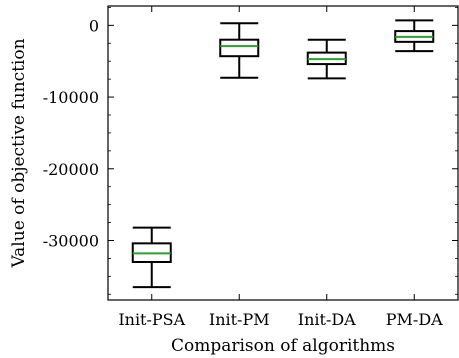 Image resolution: width=459 pixels, height=358 pixels. Describe the element at coordinates (151, 319) in the screenshot. I see `x-tick-label: Init-PSA` at that location.